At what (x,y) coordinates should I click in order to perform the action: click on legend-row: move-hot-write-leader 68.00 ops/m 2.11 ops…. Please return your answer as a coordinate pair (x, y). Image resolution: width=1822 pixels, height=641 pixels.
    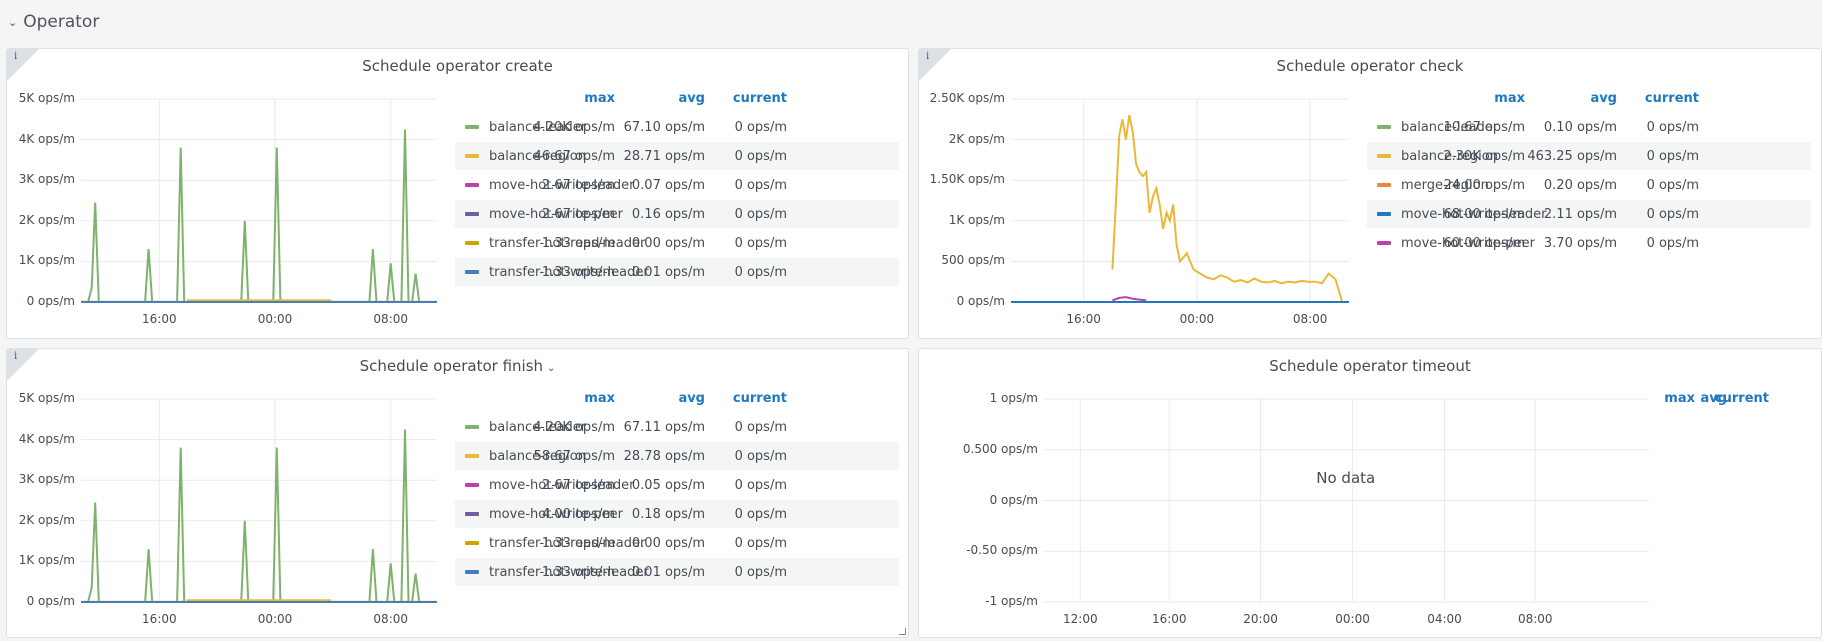
    Looking at the image, I should click on (1589, 214).